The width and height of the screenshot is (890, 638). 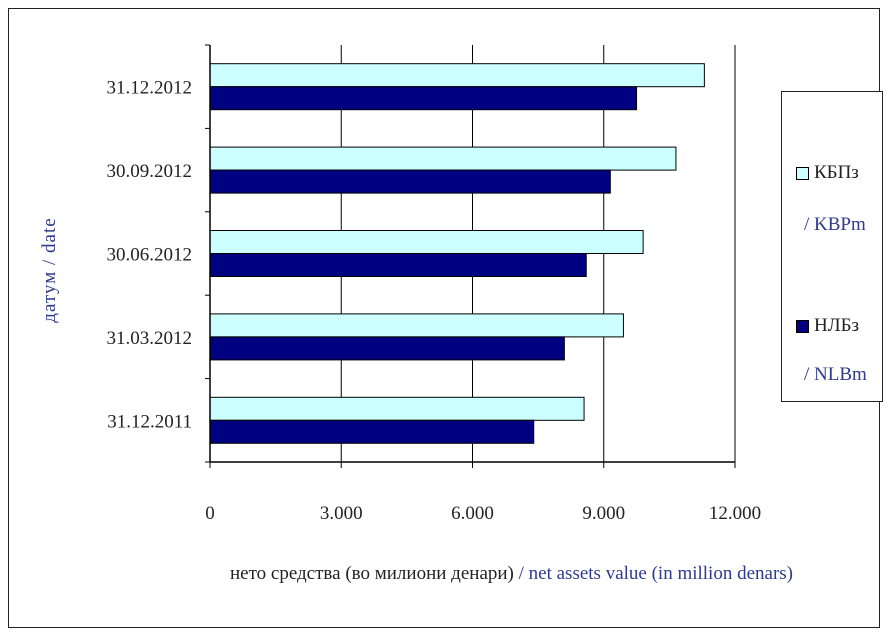 I want to click on legend: КБПз / KBPm НЛБз / NLBm, so click(x=832, y=246).